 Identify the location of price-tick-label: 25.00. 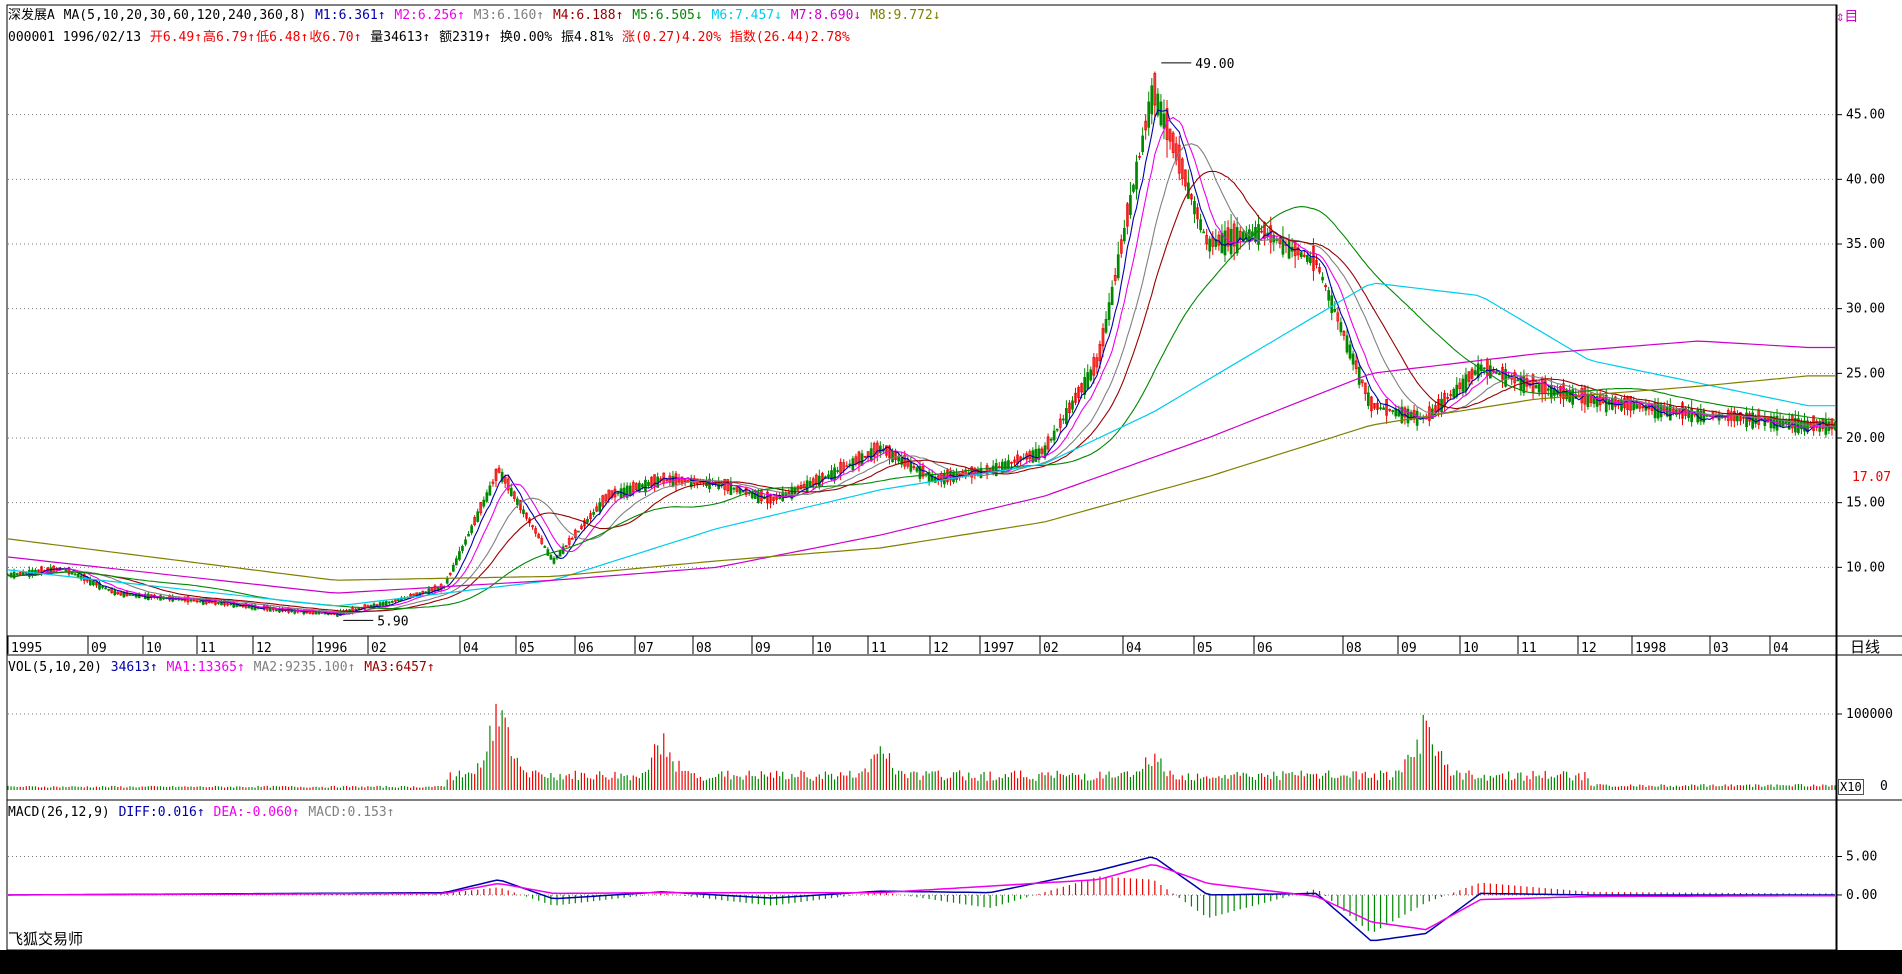
(1865, 373).